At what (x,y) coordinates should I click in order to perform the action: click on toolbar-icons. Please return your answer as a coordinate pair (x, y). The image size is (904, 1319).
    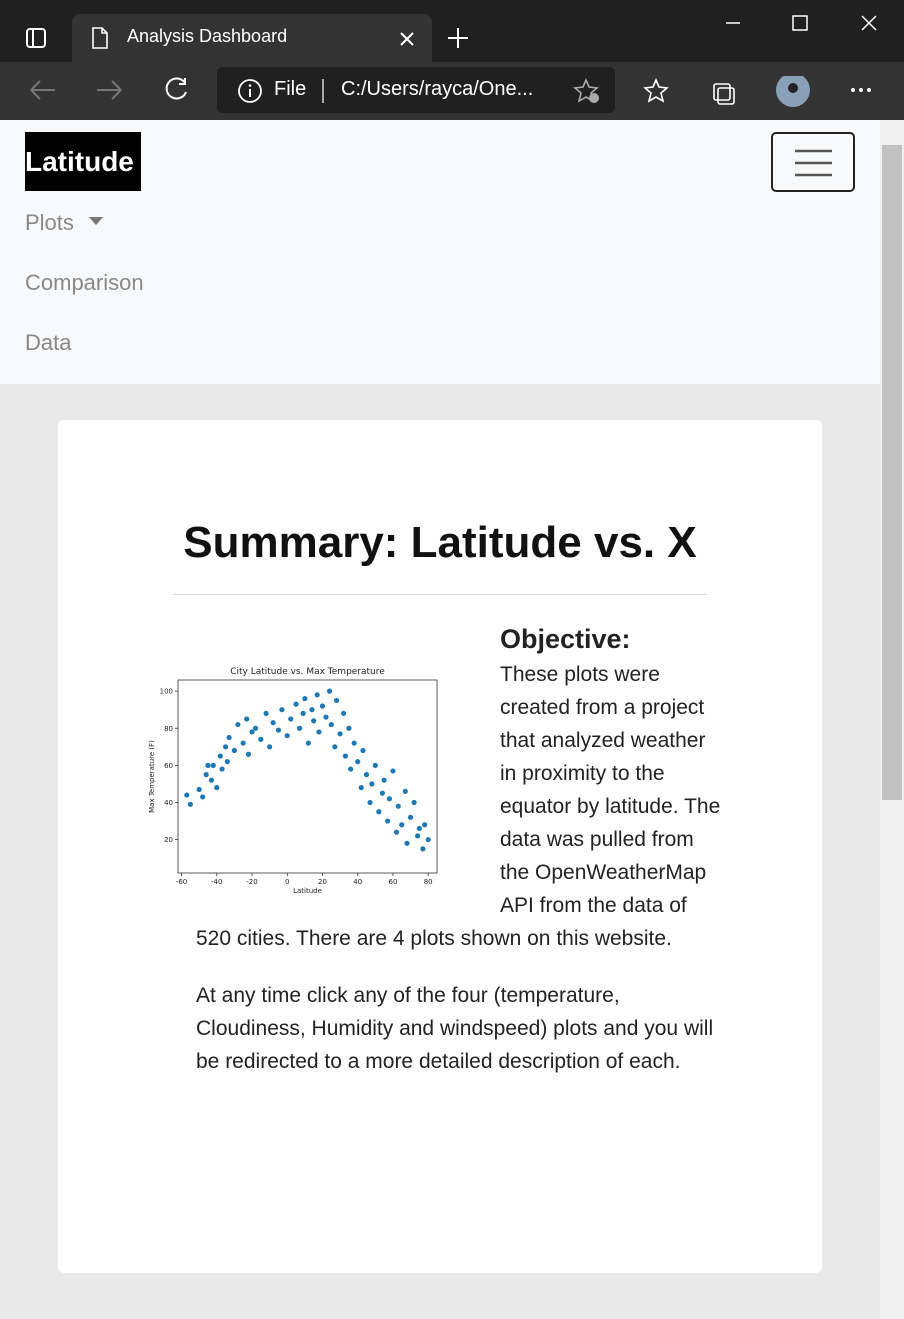
    Looking at the image, I should click on (692, 92).